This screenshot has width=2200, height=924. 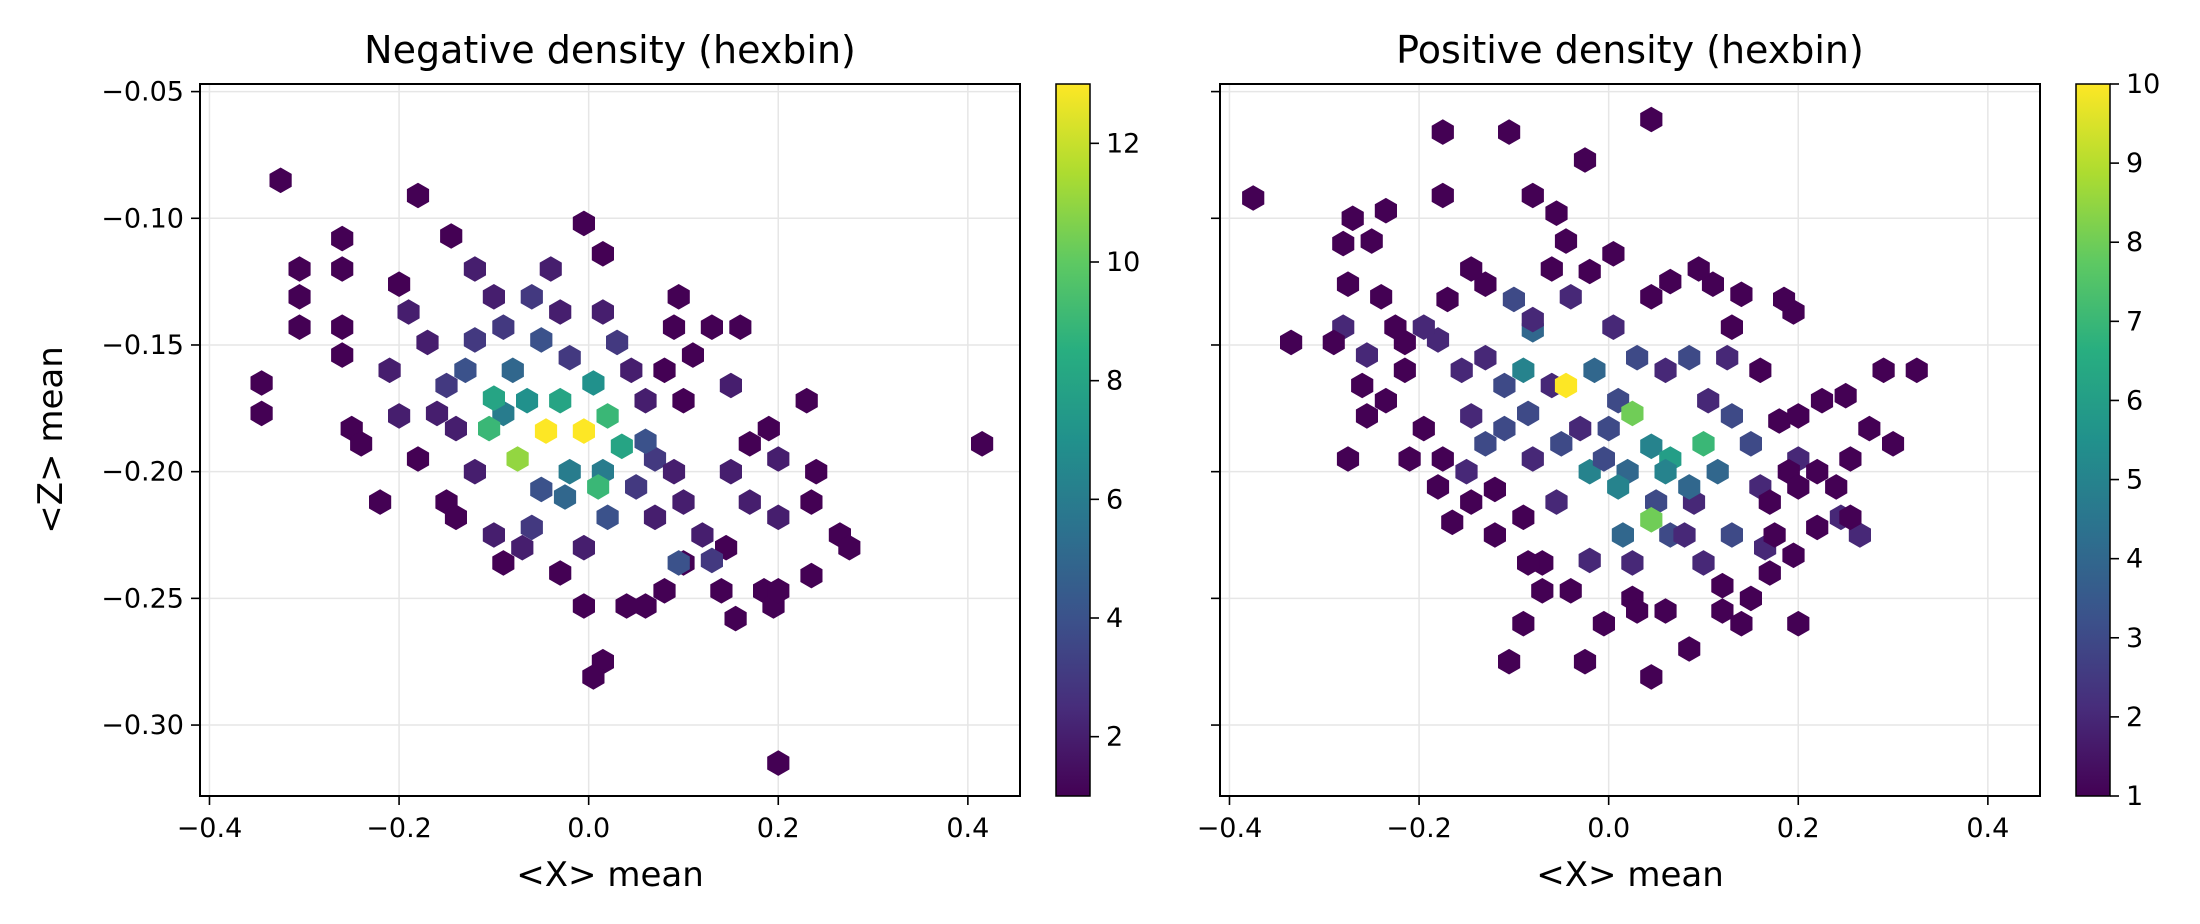 I want to click on colorbar-ticks: 2 4 6 8 10 12, so click(x=1115, y=440).